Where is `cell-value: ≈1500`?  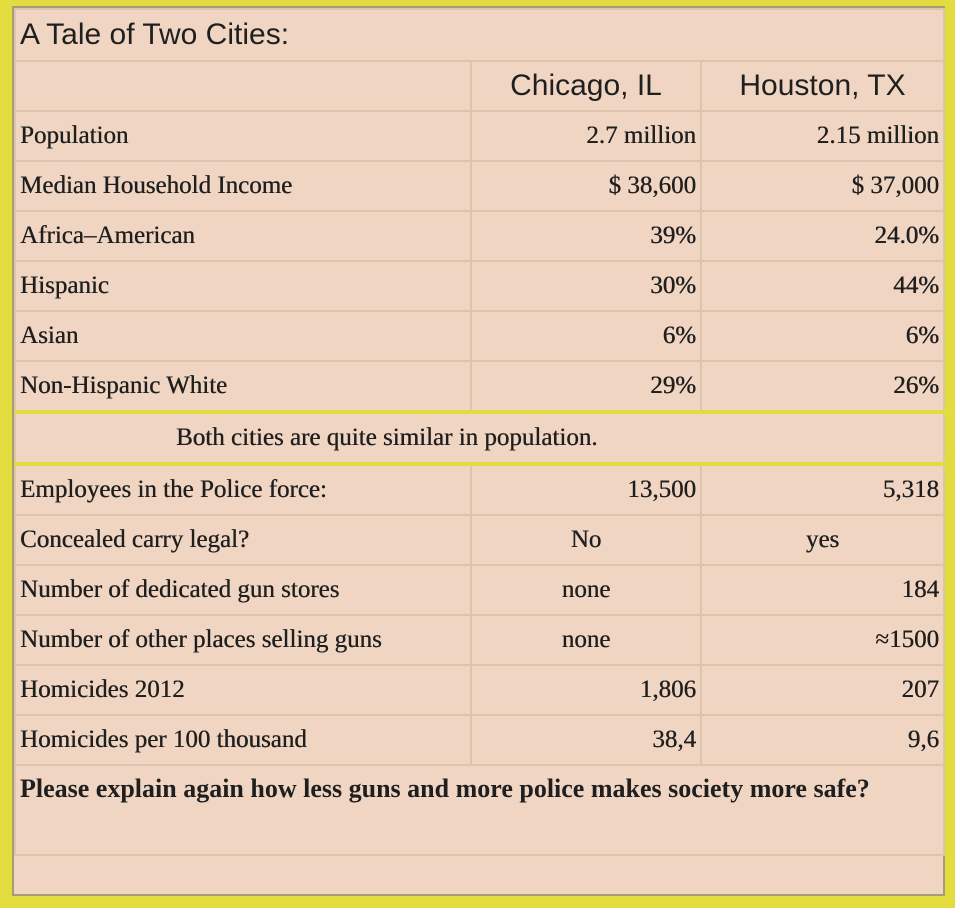
cell-value: ≈1500 is located at coordinates (822, 640).